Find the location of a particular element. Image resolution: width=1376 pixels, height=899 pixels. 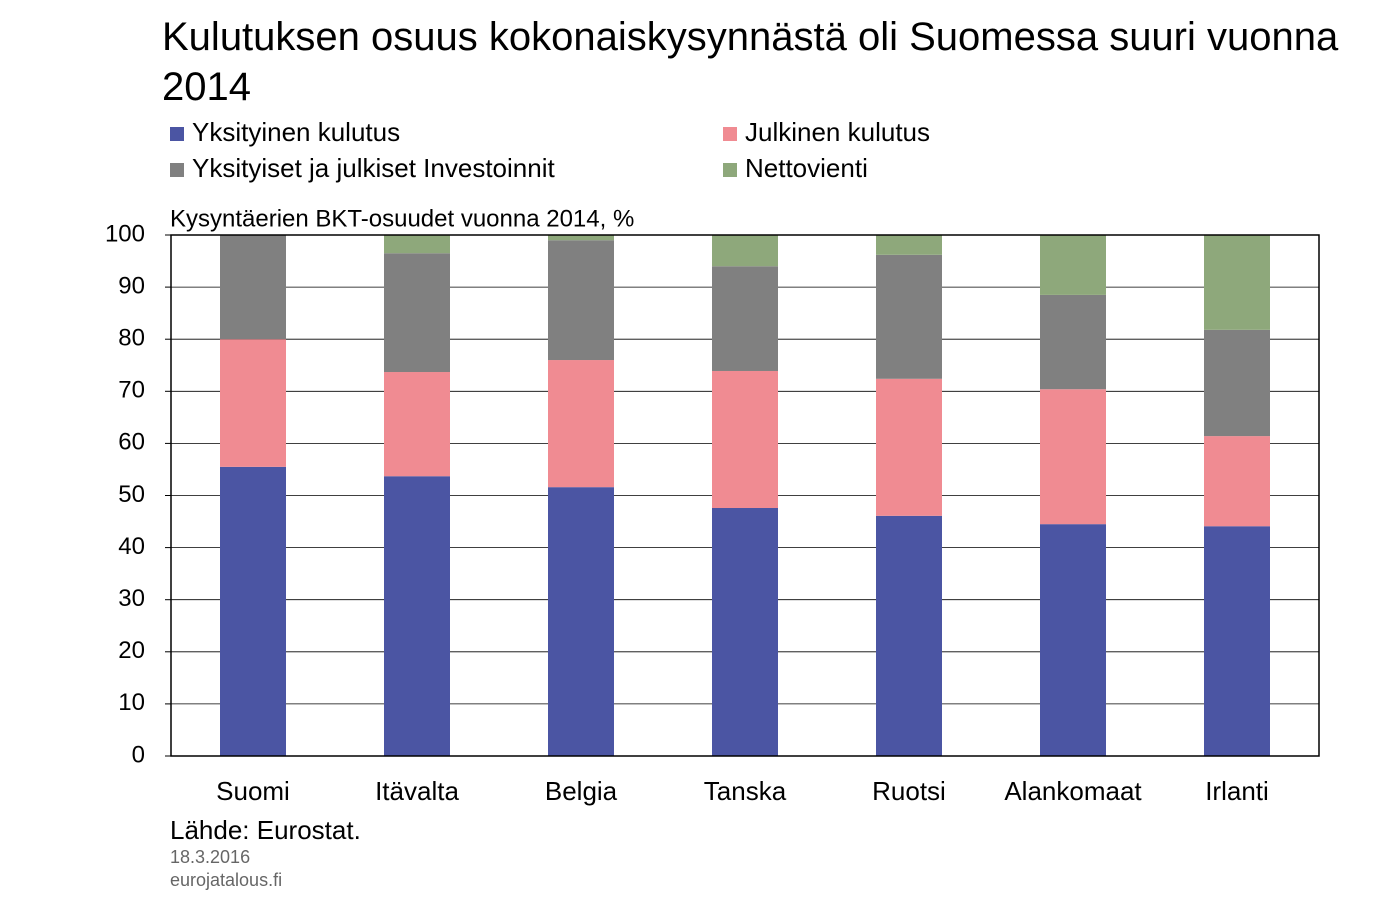

y-tick-label: 20 is located at coordinates (131, 650).